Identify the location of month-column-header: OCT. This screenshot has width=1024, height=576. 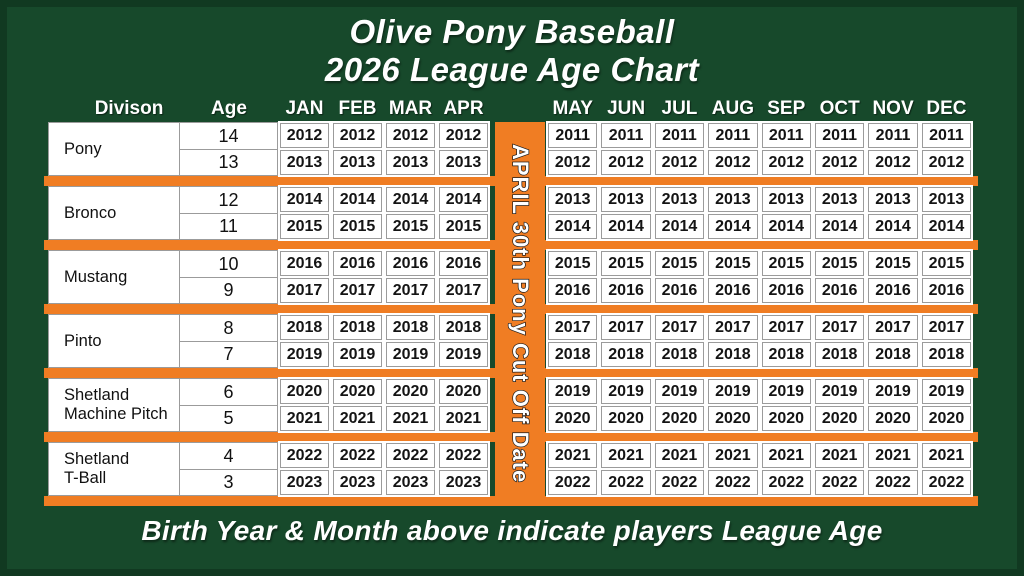
(839, 108).